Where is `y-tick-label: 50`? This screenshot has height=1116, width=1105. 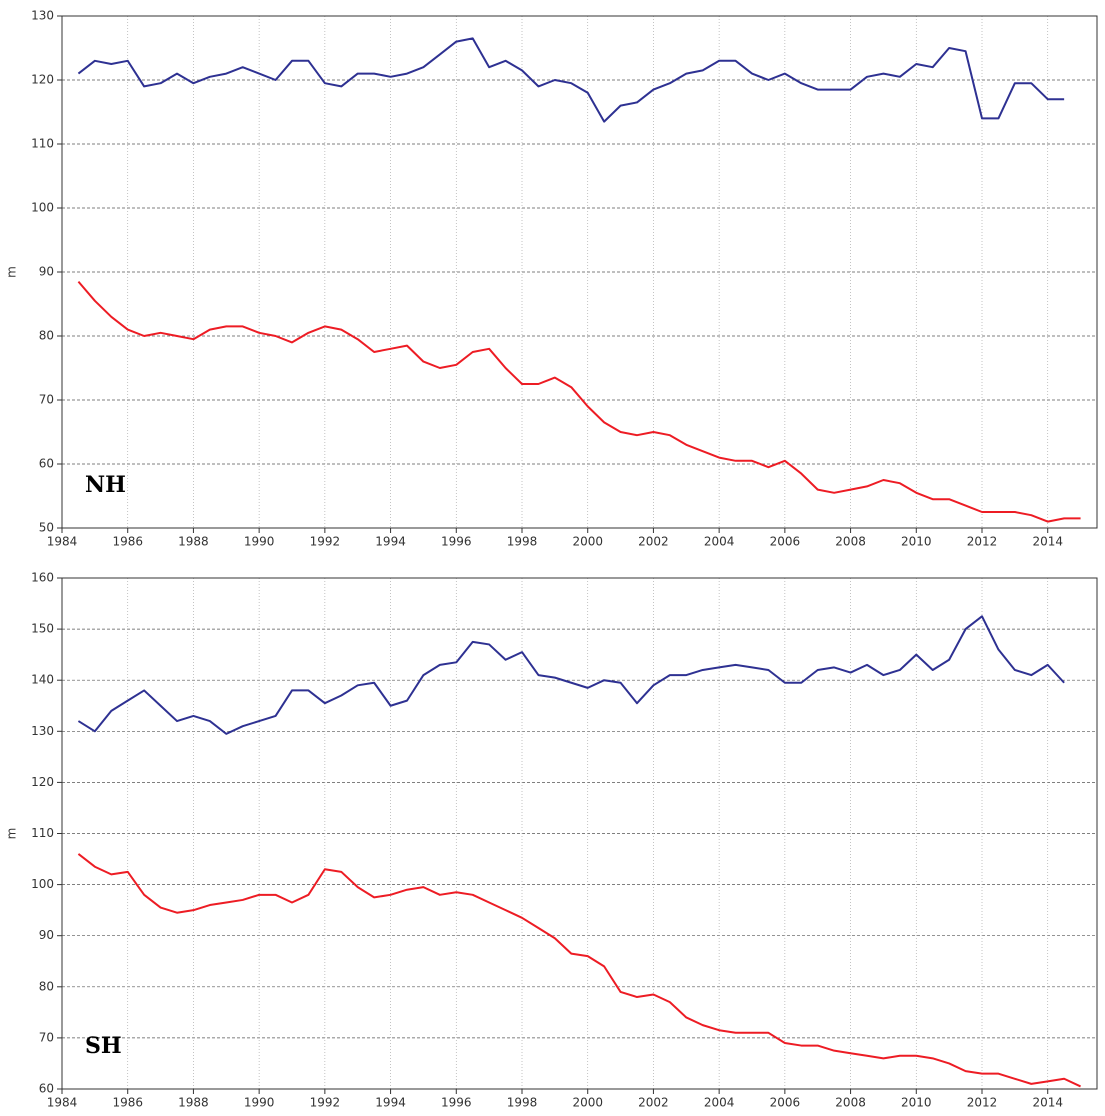
y-tick-label: 50 is located at coordinates (46, 528).